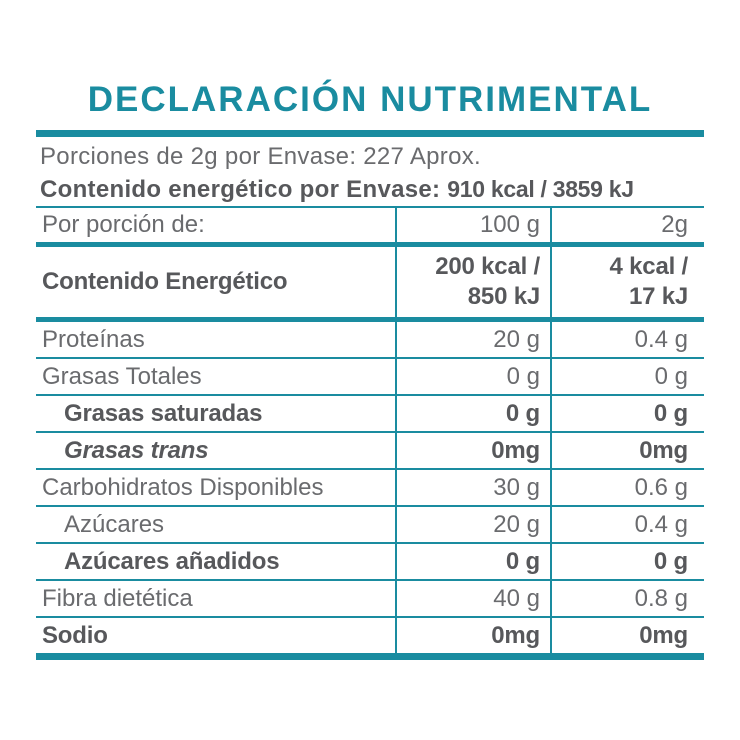 The width and height of the screenshot is (740, 740). What do you see at coordinates (172, 561) in the screenshot?
I see `nutrient-label: Azúcares añadidos` at bounding box center [172, 561].